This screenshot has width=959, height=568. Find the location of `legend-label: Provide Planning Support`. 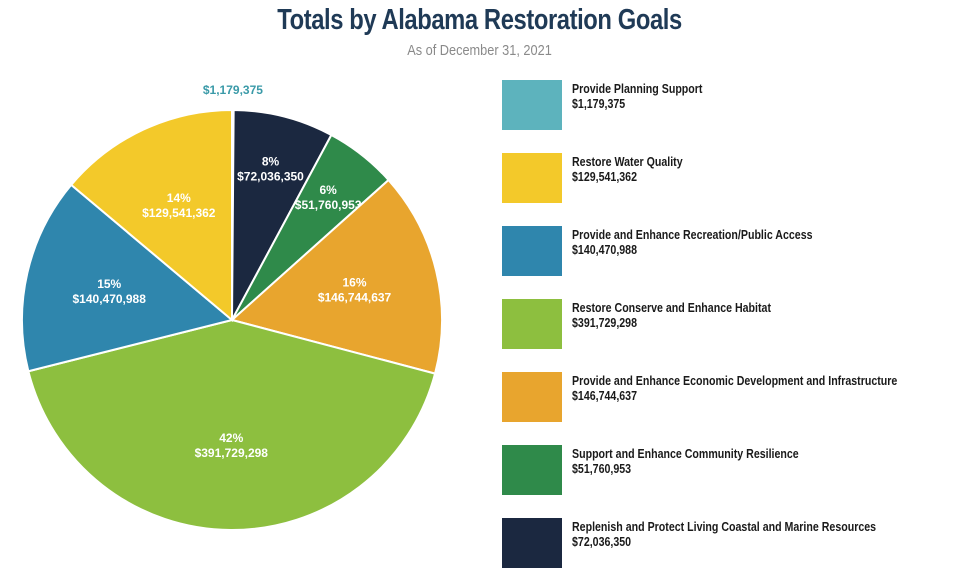

legend-label: Provide Planning Support is located at coordinates (637, 89).